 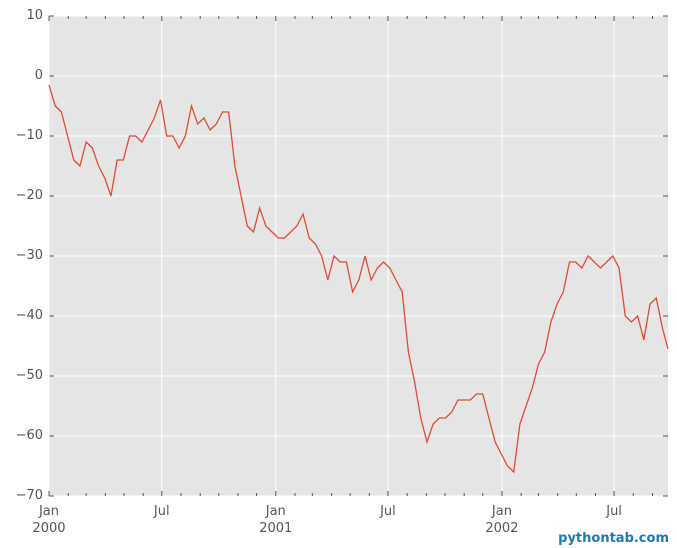 What do you see at coordinates (29, 195) in the screenshot?
I see `y-tick-label: −20` at bounding box center [29, 195].